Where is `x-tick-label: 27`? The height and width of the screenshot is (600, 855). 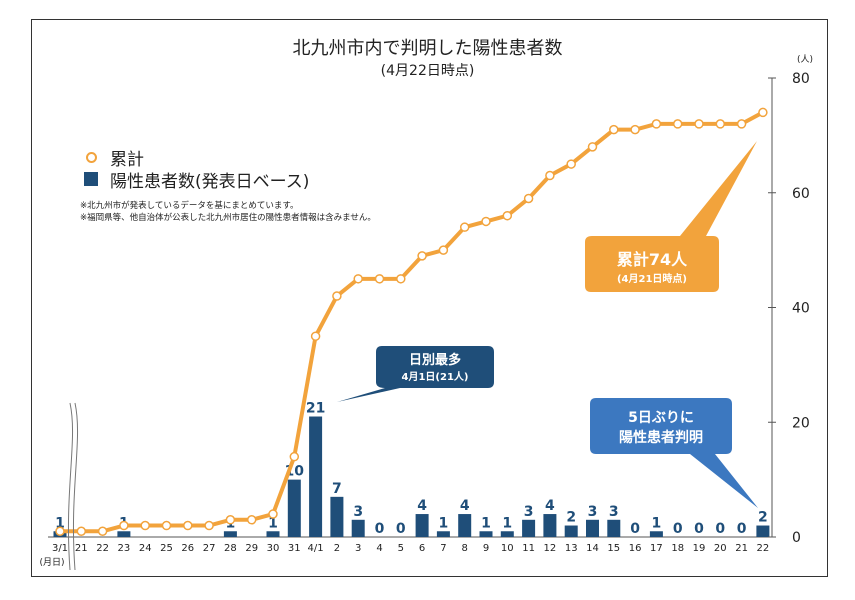 x-tick-label: 27 is located at coordinates (209, 548).